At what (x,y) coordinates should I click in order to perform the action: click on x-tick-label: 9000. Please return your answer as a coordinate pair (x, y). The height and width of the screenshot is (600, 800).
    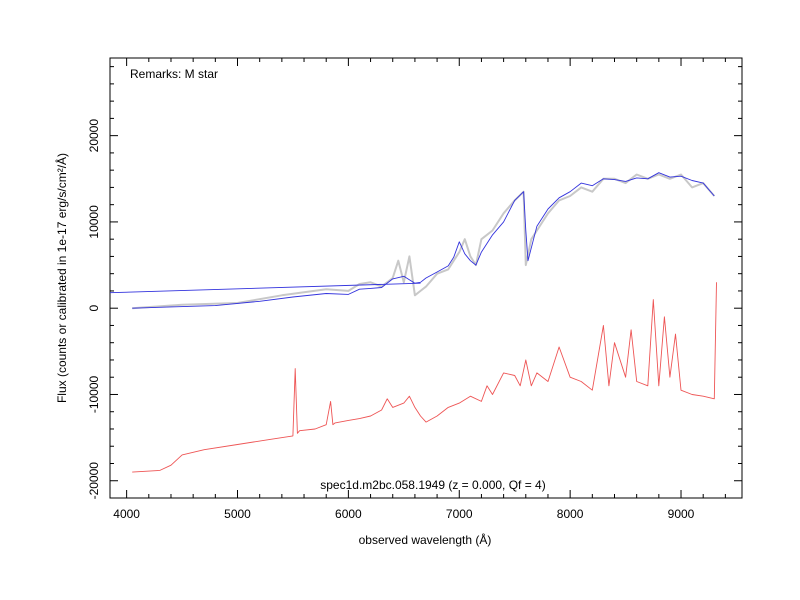
    Looking at the image, I should click on (681, 514).